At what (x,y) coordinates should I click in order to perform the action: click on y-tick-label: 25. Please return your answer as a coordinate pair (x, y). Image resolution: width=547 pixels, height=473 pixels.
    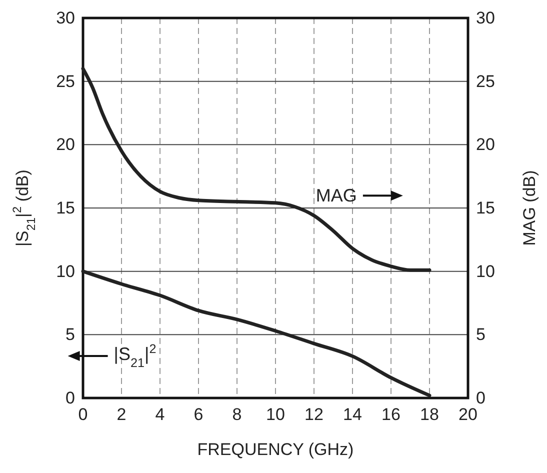
    Looking at the image, I should click on (65, 81).